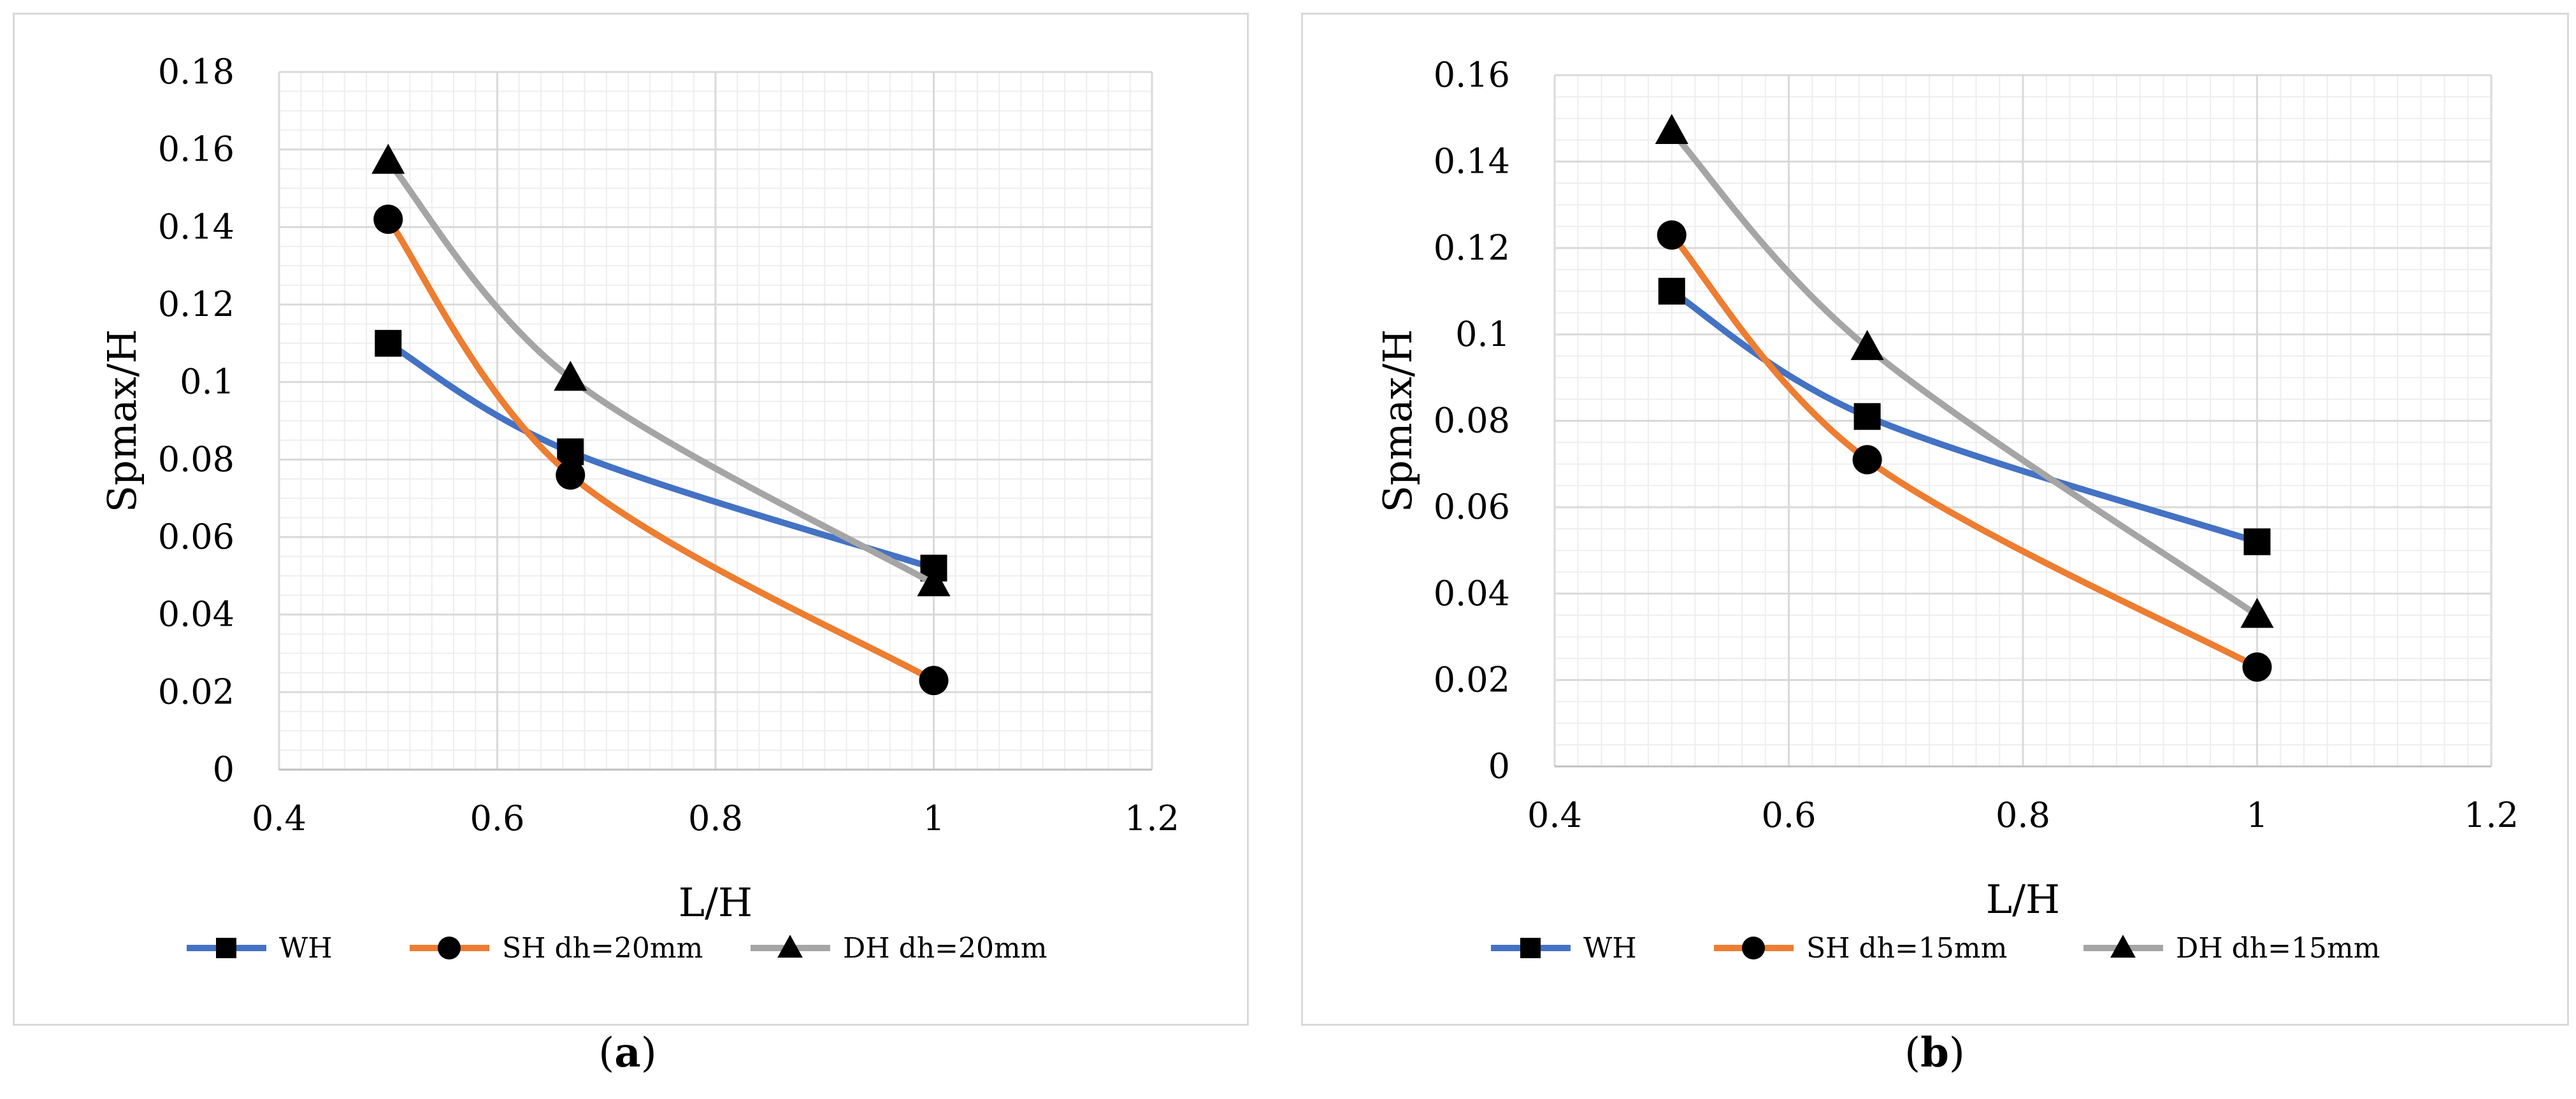 This screenshot has height=1099, width=2576. I want to click on legend-label: SH dh=20mm, so click(602, 948).